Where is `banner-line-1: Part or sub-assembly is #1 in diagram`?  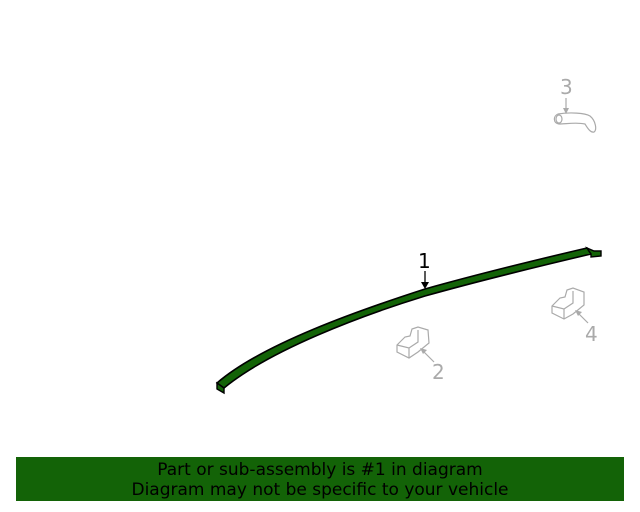 banner-line-1: Part or sub-assembly is #1 in diagram is located at coordinates (320, 470).